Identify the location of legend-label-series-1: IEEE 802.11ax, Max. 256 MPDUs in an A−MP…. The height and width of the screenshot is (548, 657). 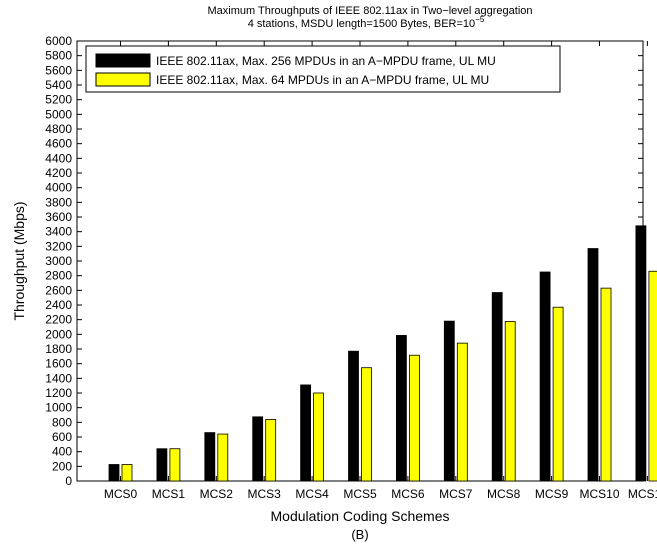
(326, 61).